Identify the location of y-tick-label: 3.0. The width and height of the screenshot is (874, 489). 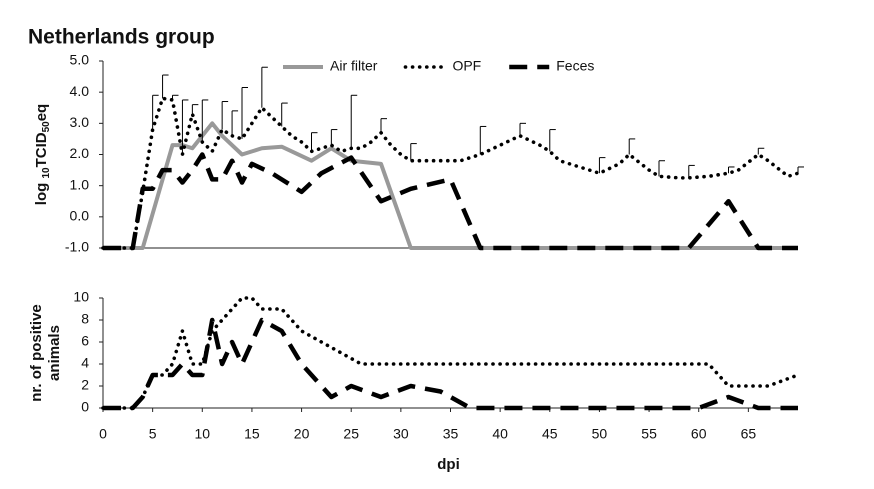
(80, 122).